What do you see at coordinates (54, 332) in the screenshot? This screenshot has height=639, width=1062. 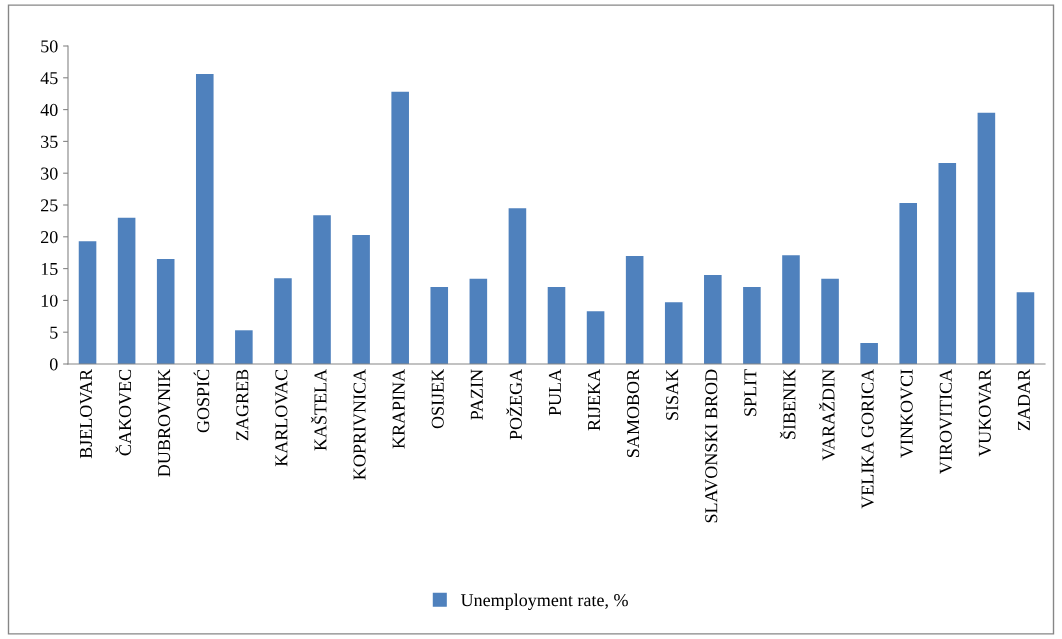 I see `y-tick-label: 5` at bounding box center [54, 332].